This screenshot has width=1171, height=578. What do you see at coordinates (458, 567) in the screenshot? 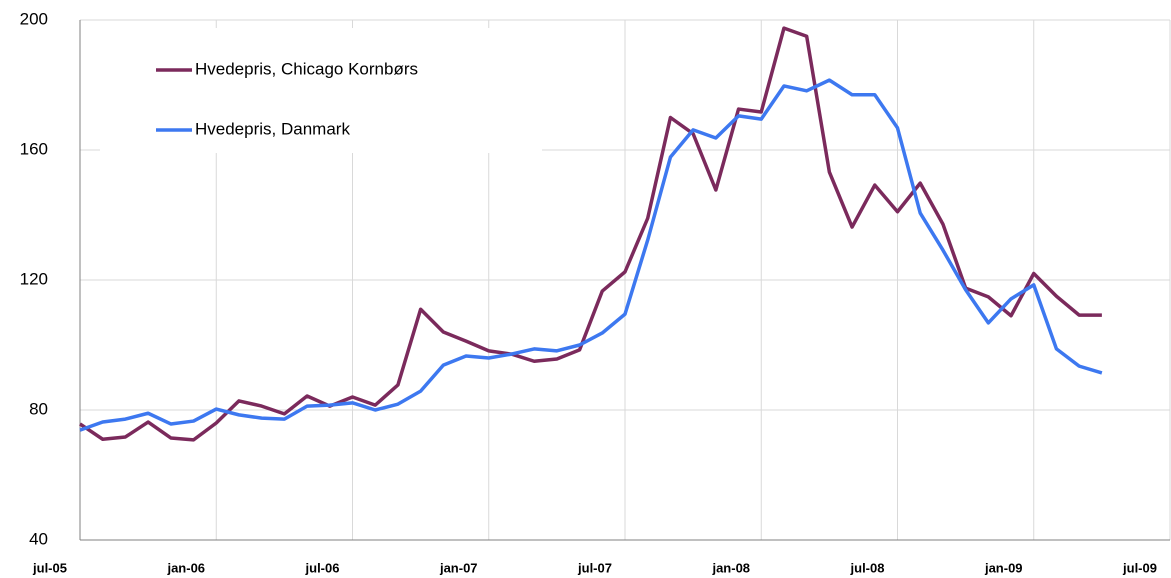
I see `x-tick-label: jan-07` at bounding box center [458, 567].